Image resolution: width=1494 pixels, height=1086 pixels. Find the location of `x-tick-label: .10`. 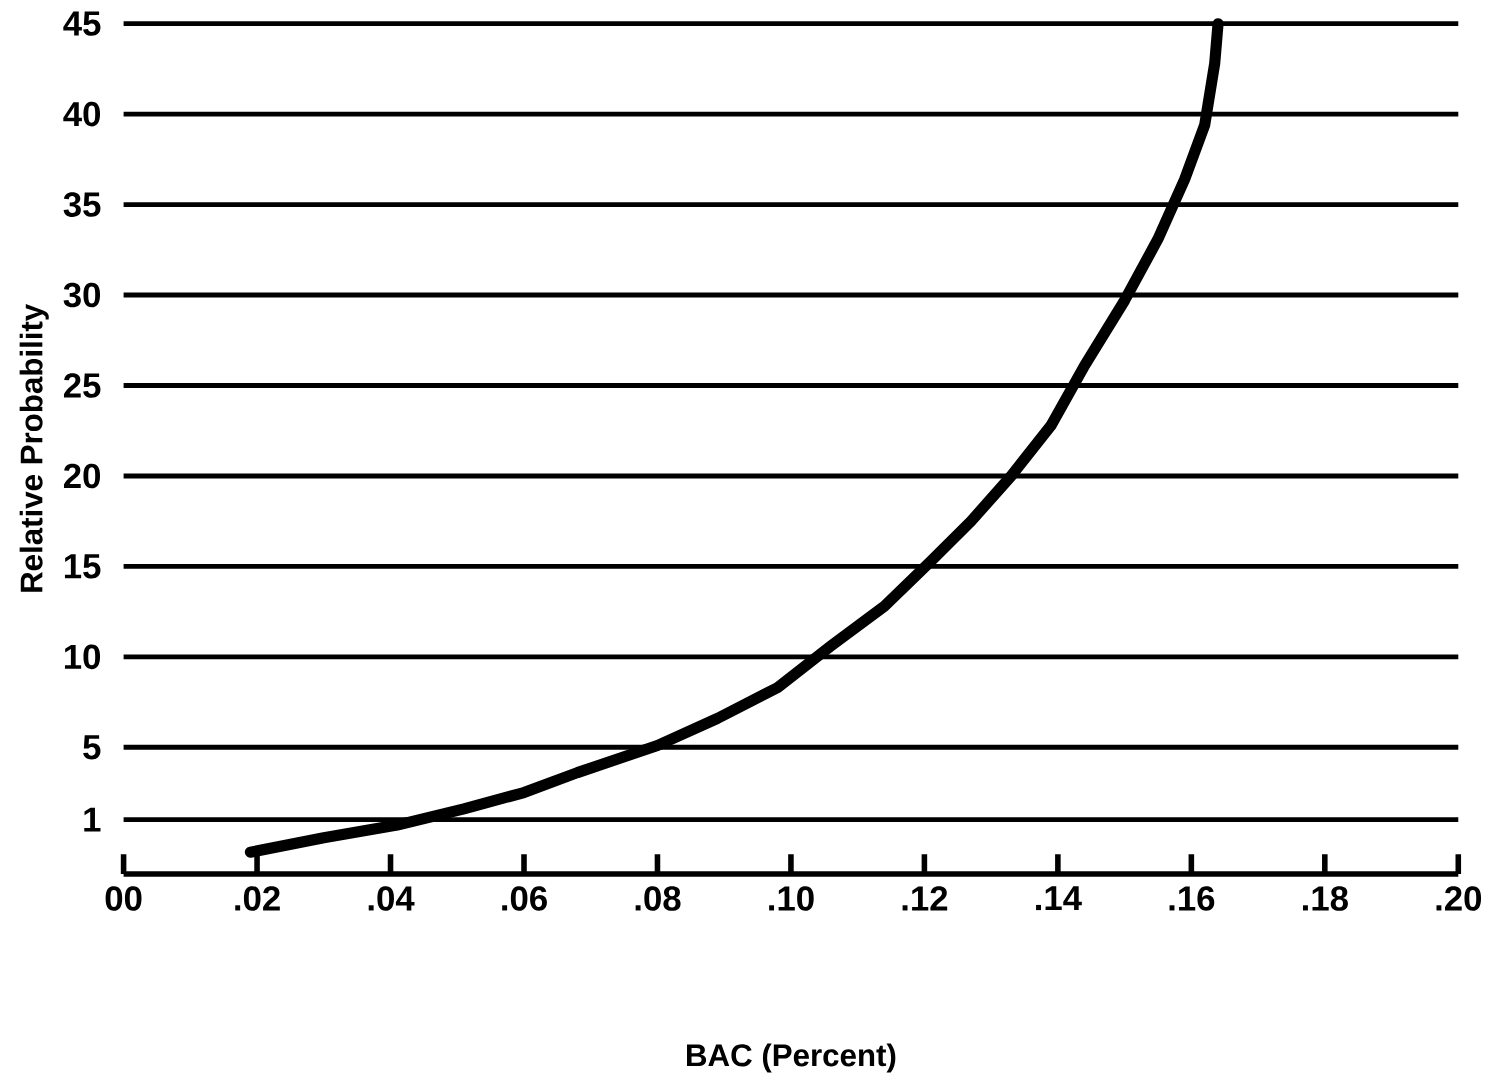

x-tick-label: .10 is located at coordinates (791, 899).